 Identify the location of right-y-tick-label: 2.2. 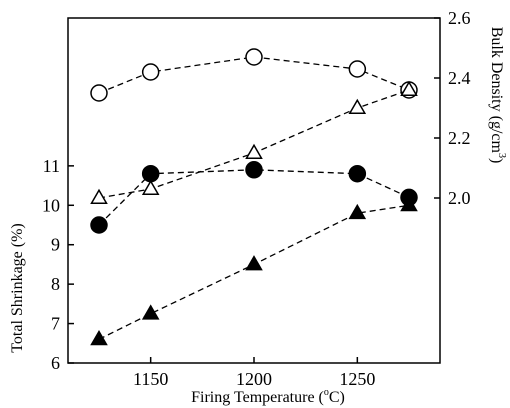
(459, 138).